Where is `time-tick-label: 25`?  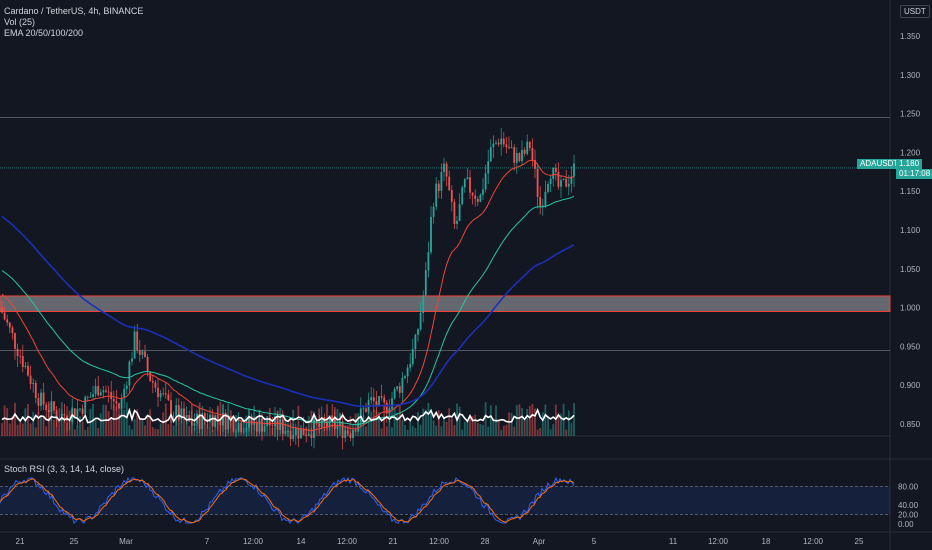 time-tick-label: 25 is located at coordinates (859, 541).